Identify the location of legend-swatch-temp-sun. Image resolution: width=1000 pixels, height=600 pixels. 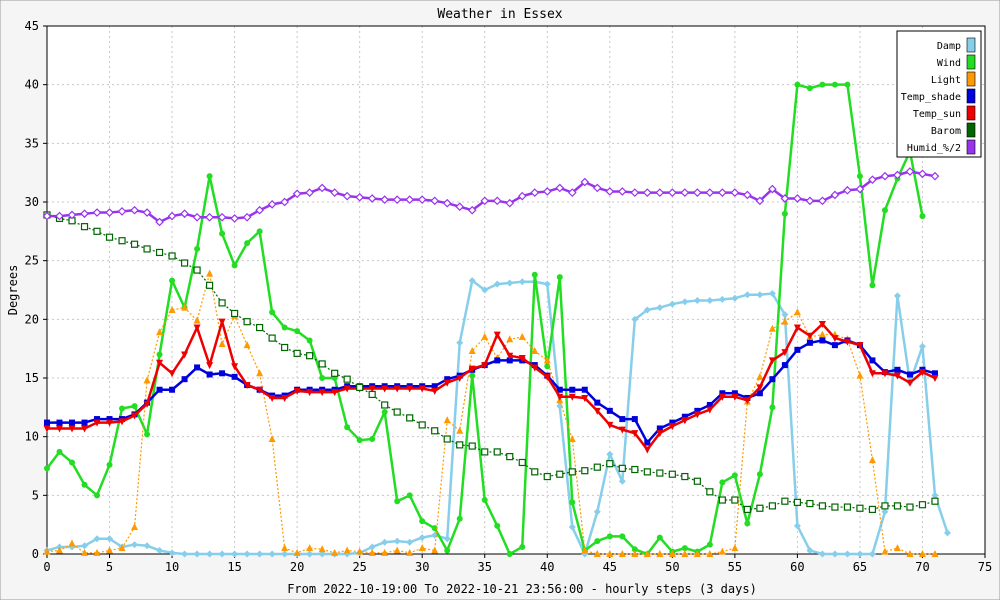
(971, 113).